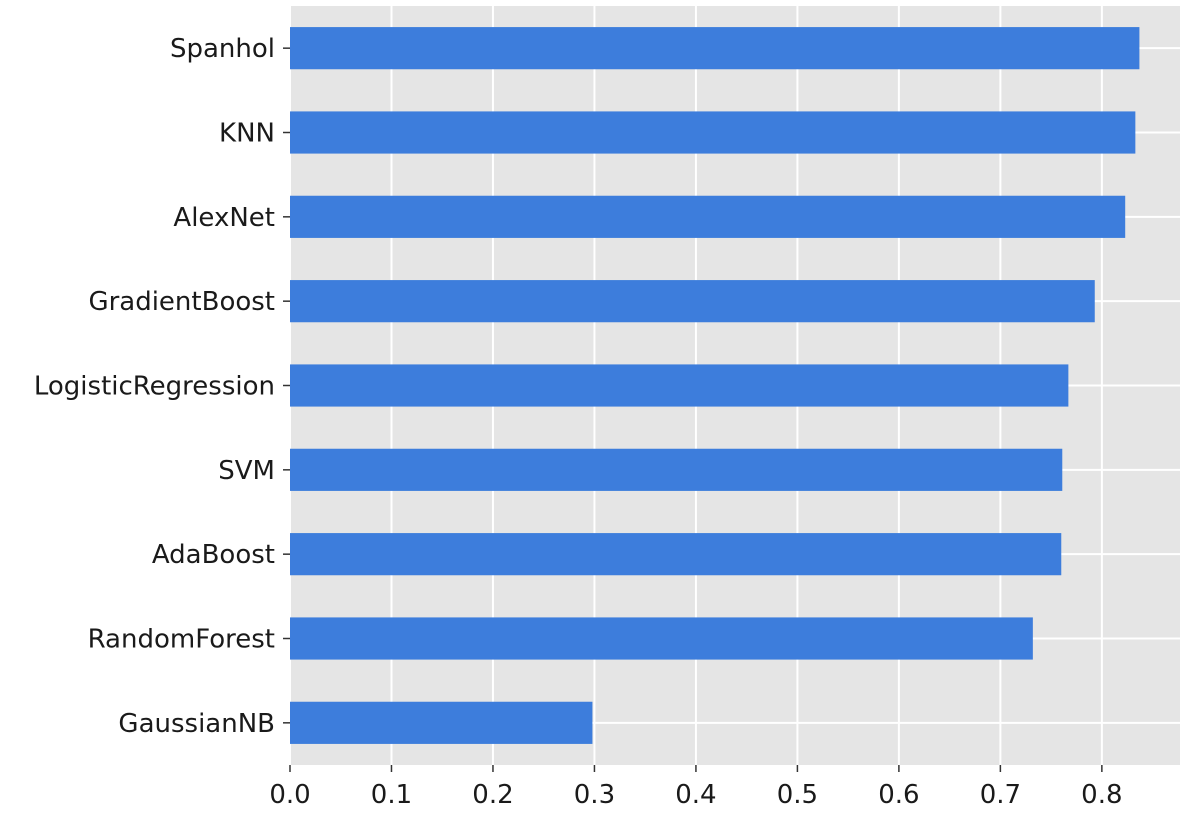 The image size is (1200, 827). Describe the element at coordinates (213, 555) in the screenshot. I see `y-tick-label: AdaBoost` at that location.